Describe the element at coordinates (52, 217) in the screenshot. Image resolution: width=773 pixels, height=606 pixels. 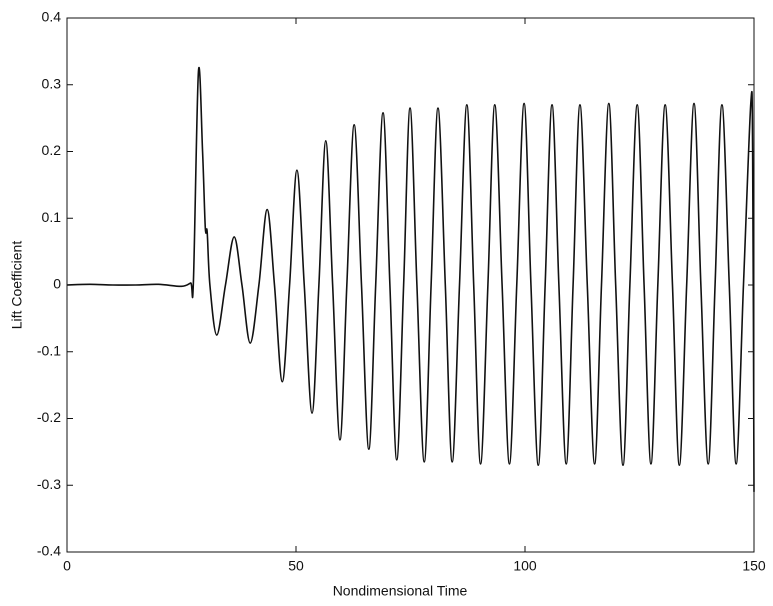
I see `y-tick-label: 0.1` at that location.